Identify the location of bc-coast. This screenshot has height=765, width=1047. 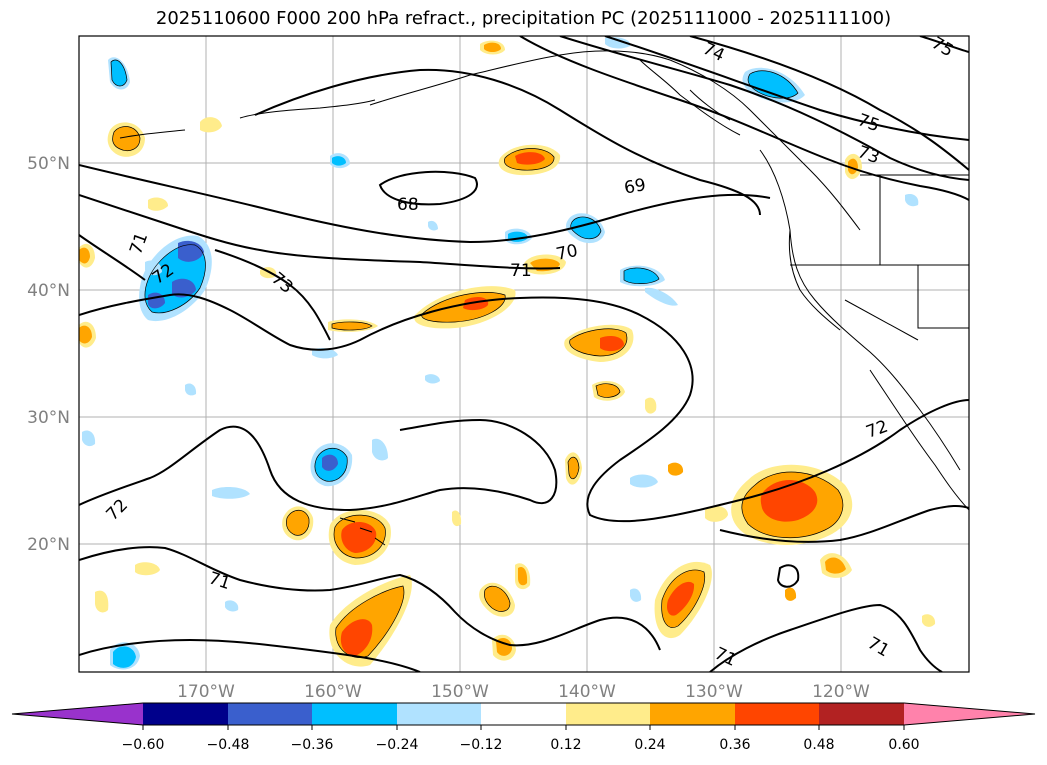
(860, 310).